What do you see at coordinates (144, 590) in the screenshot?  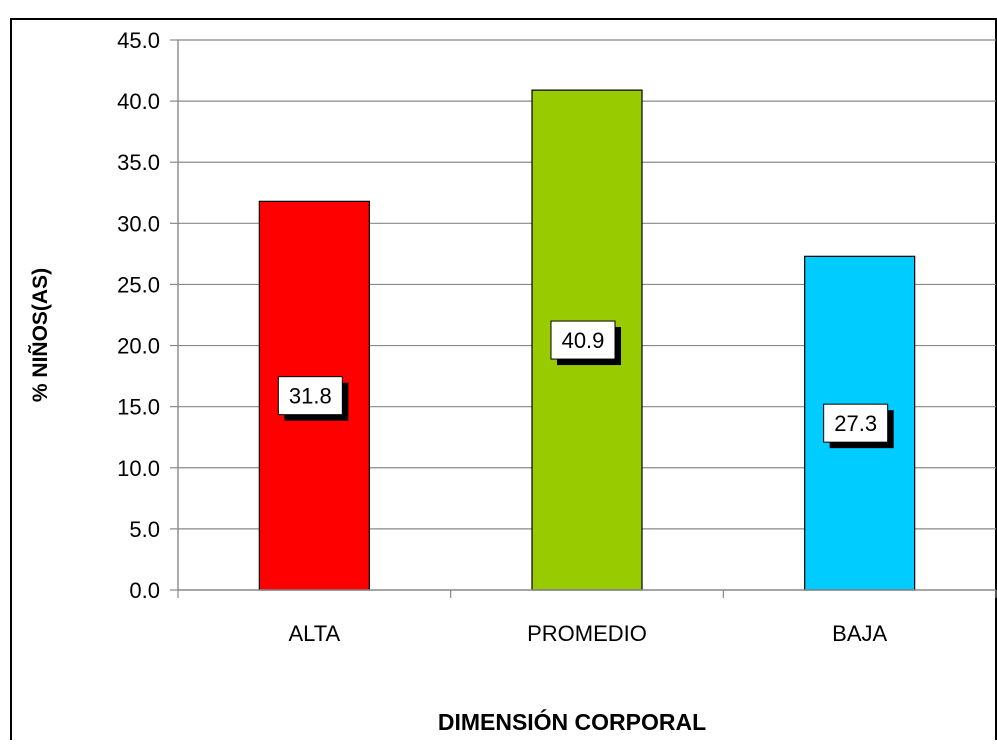 I see `y-tick-label: 0.0` at bounding box center [144, 590].